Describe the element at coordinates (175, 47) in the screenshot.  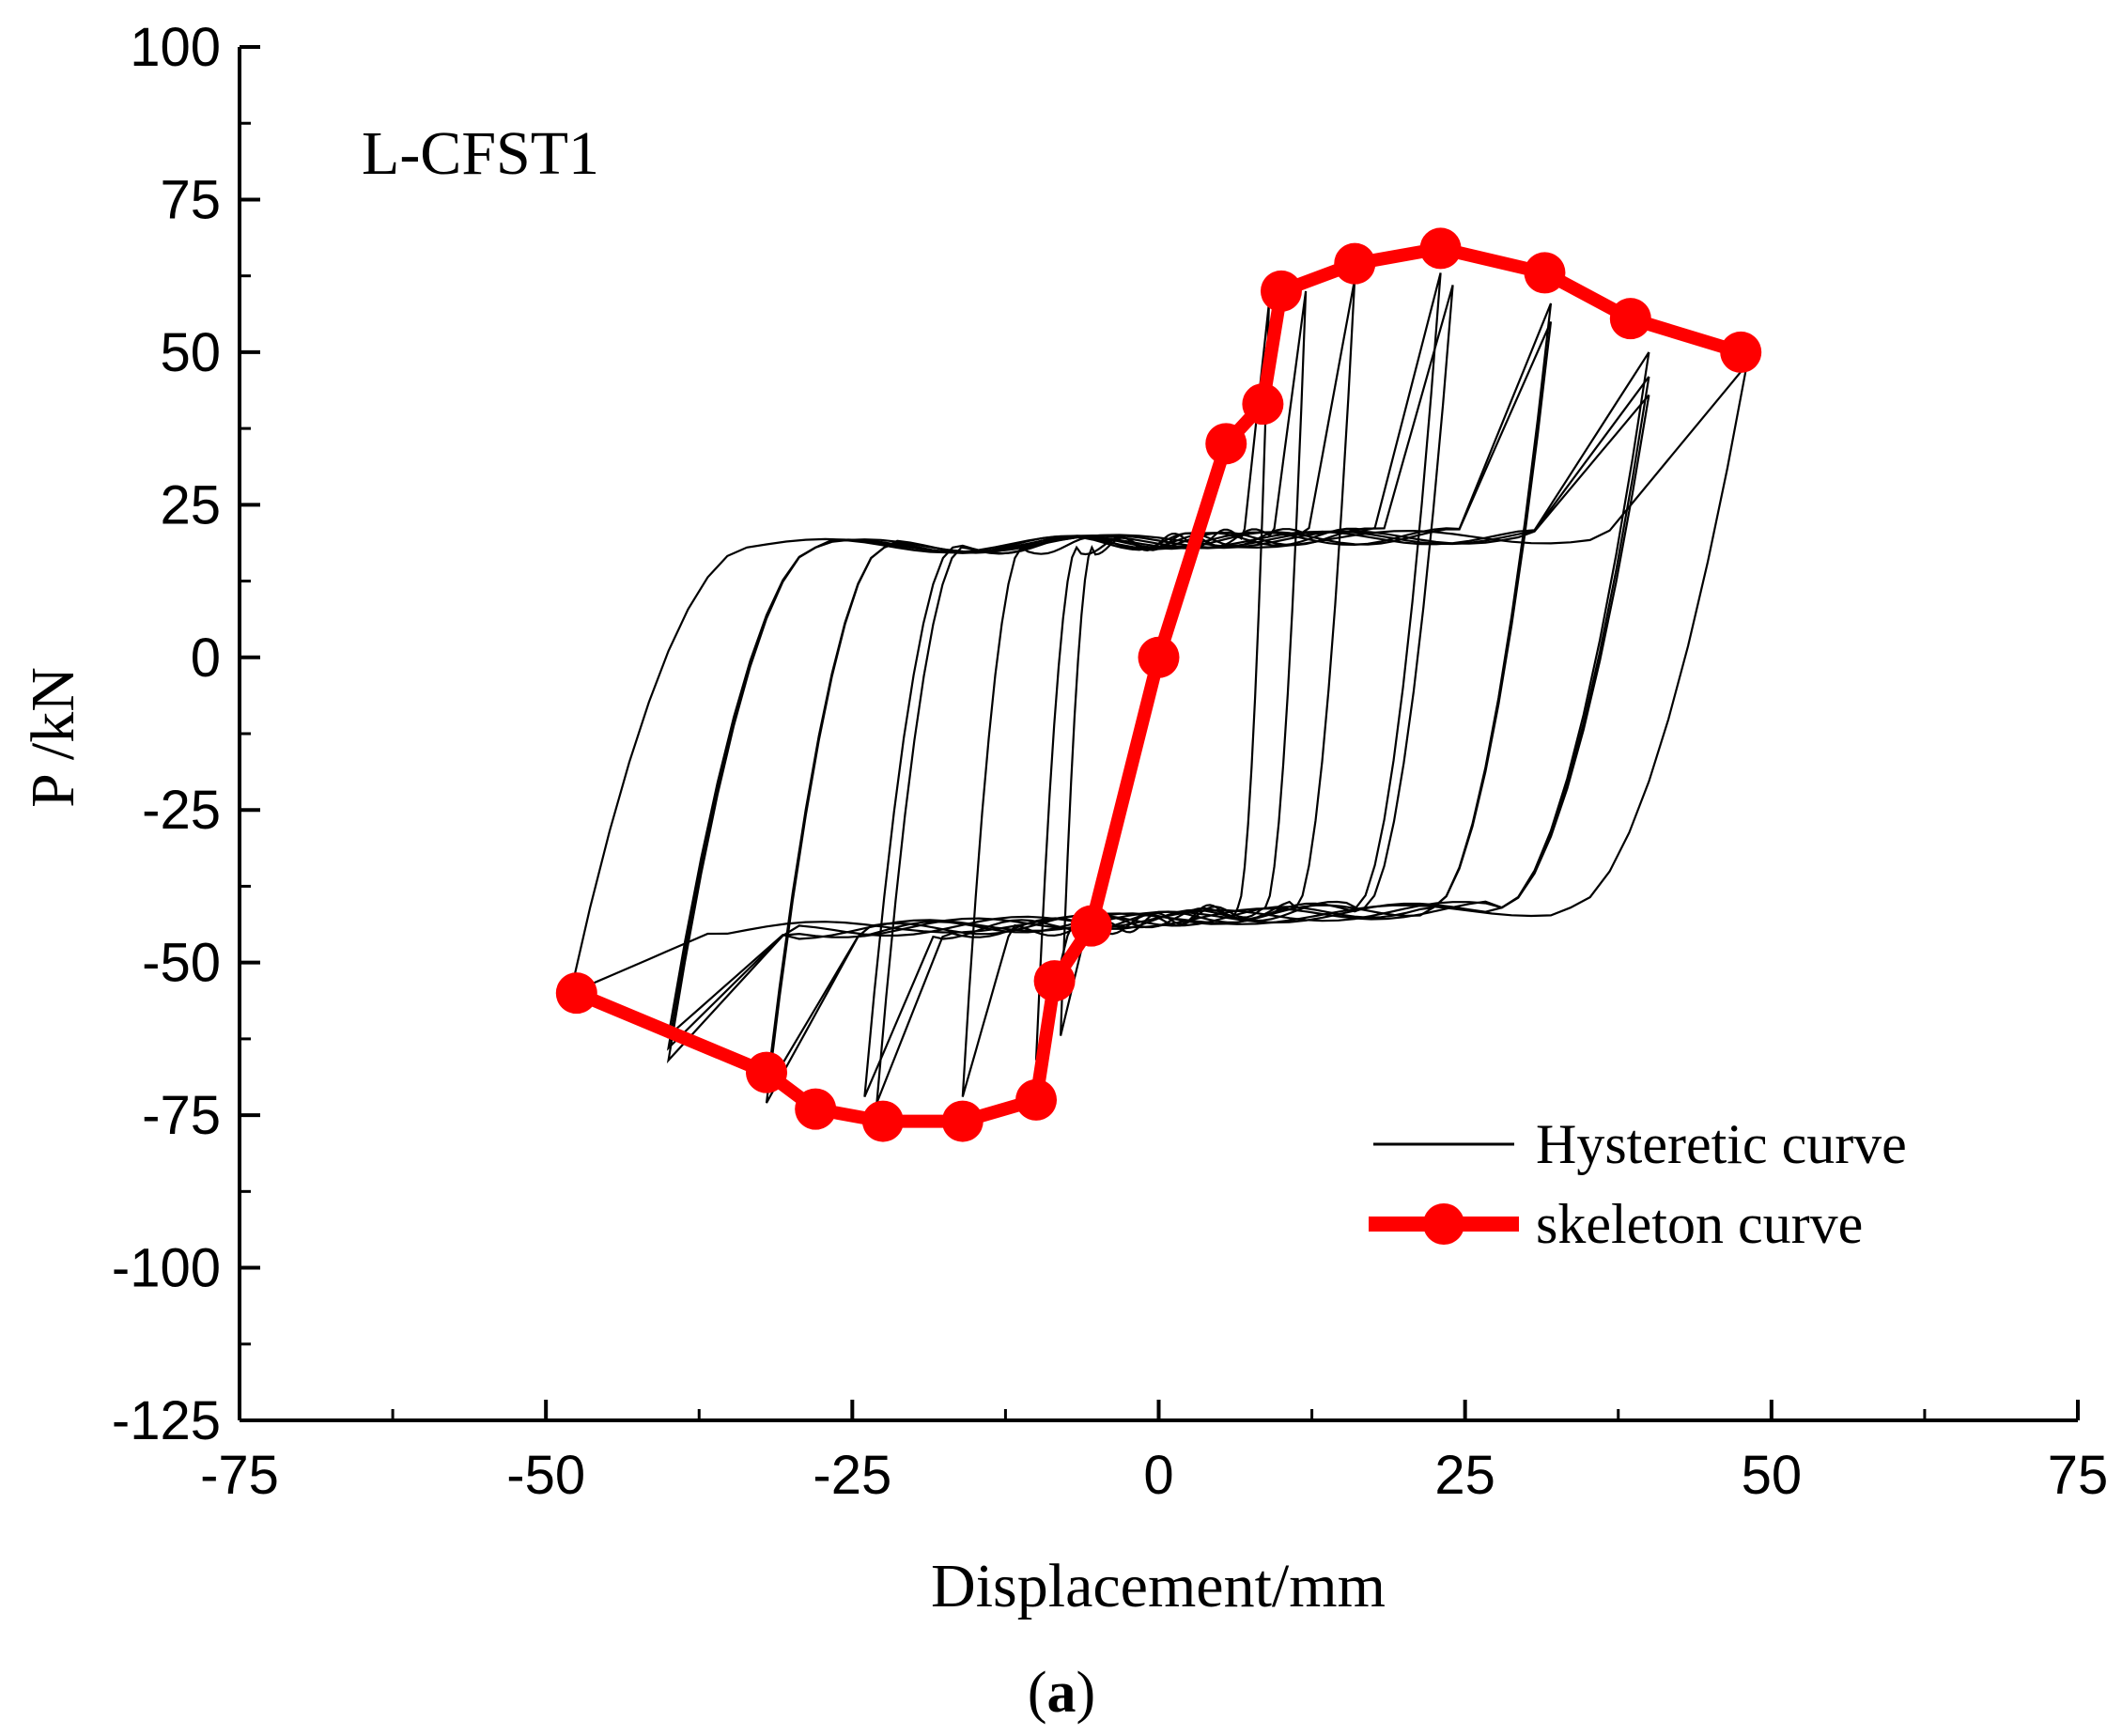
I see `y-tick-label: 100` at that location.